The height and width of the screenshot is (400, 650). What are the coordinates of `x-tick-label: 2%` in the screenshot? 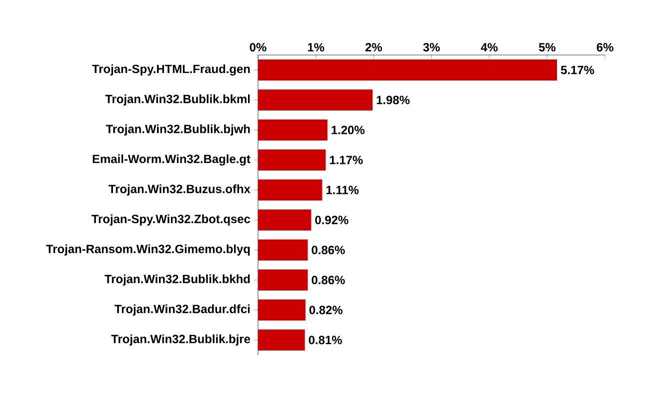 It's located at (373, 47).